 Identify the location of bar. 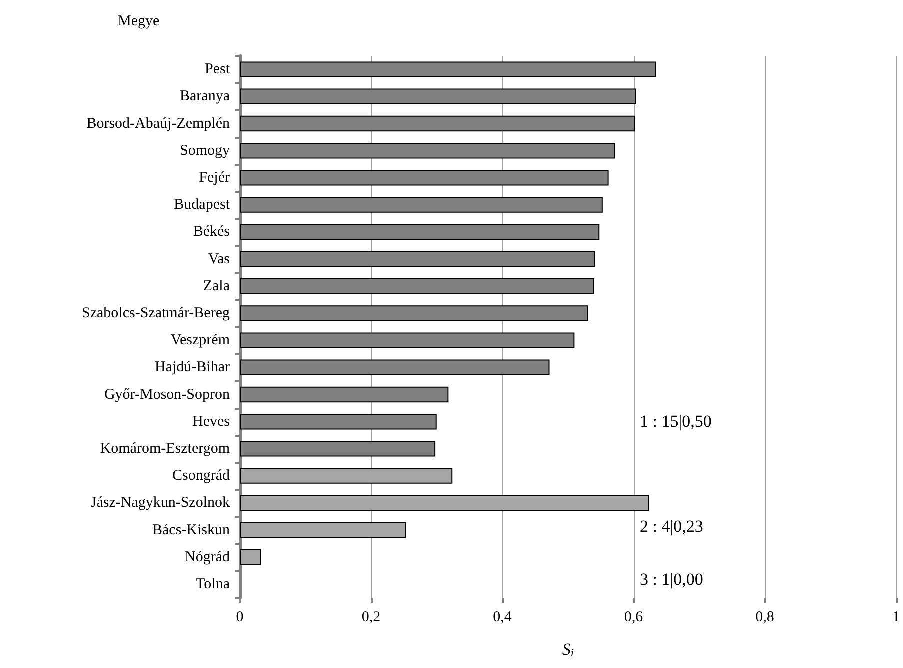
(250, 557).